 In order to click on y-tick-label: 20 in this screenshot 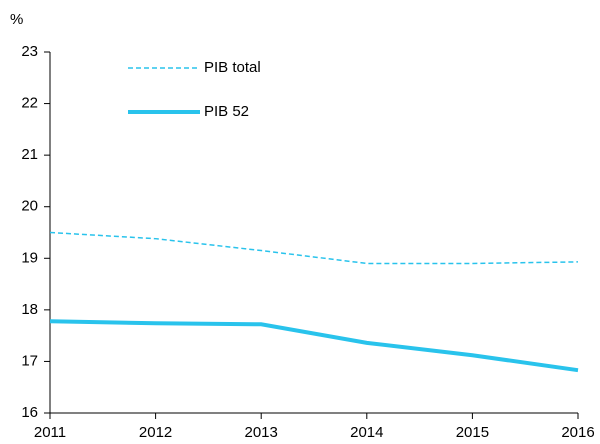, I will do `click(29, 206)`.